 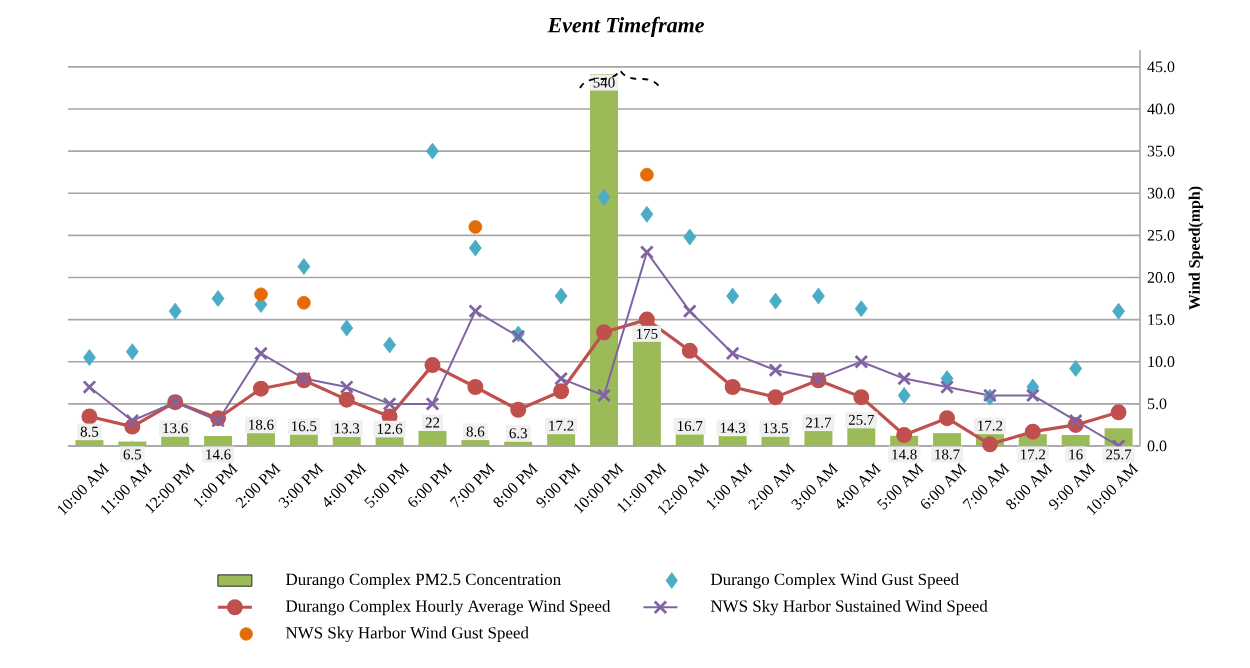 I want to click on data-label: 6.5, so click(x=132, y=454).